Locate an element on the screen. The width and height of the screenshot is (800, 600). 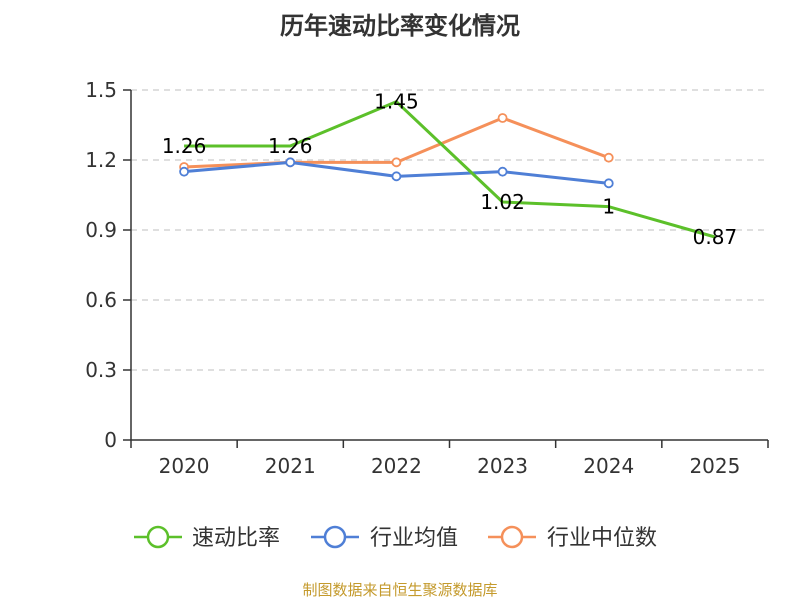
x-tick-label: 2022 is located at coordinates (396, 466).